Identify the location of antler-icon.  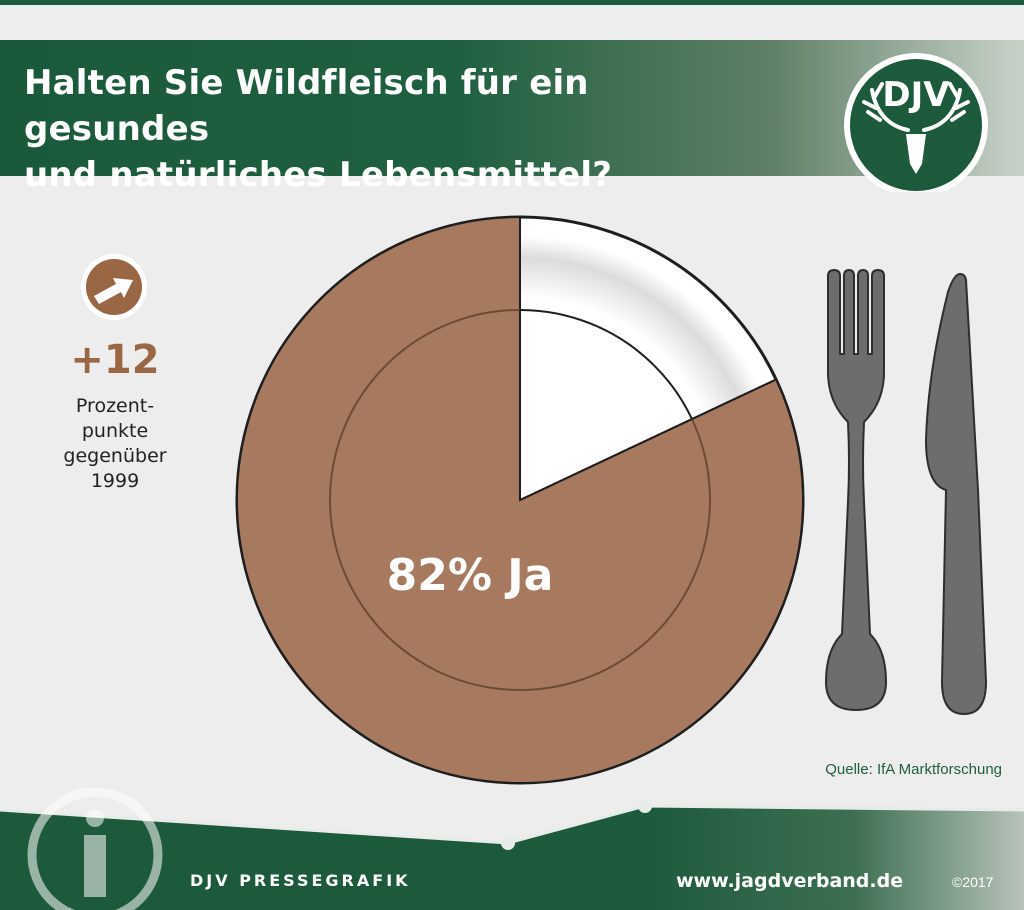
(916, 107).